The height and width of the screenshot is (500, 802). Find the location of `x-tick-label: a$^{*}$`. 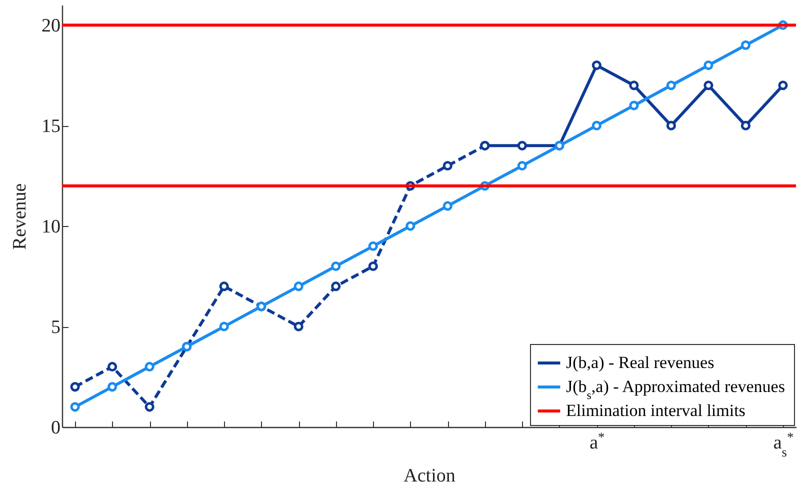

x-tick-label: a$^{*}$ is located at coordinates (598, 441).